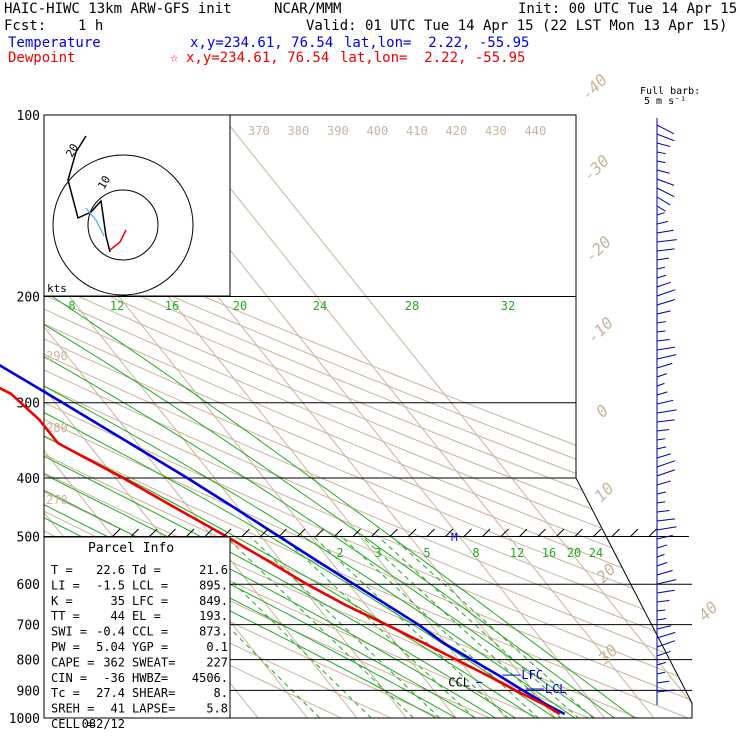  Describe the element at coordinates (110, 585) in the screenshot. I see `parcel-info-value: -1.5` at that location.